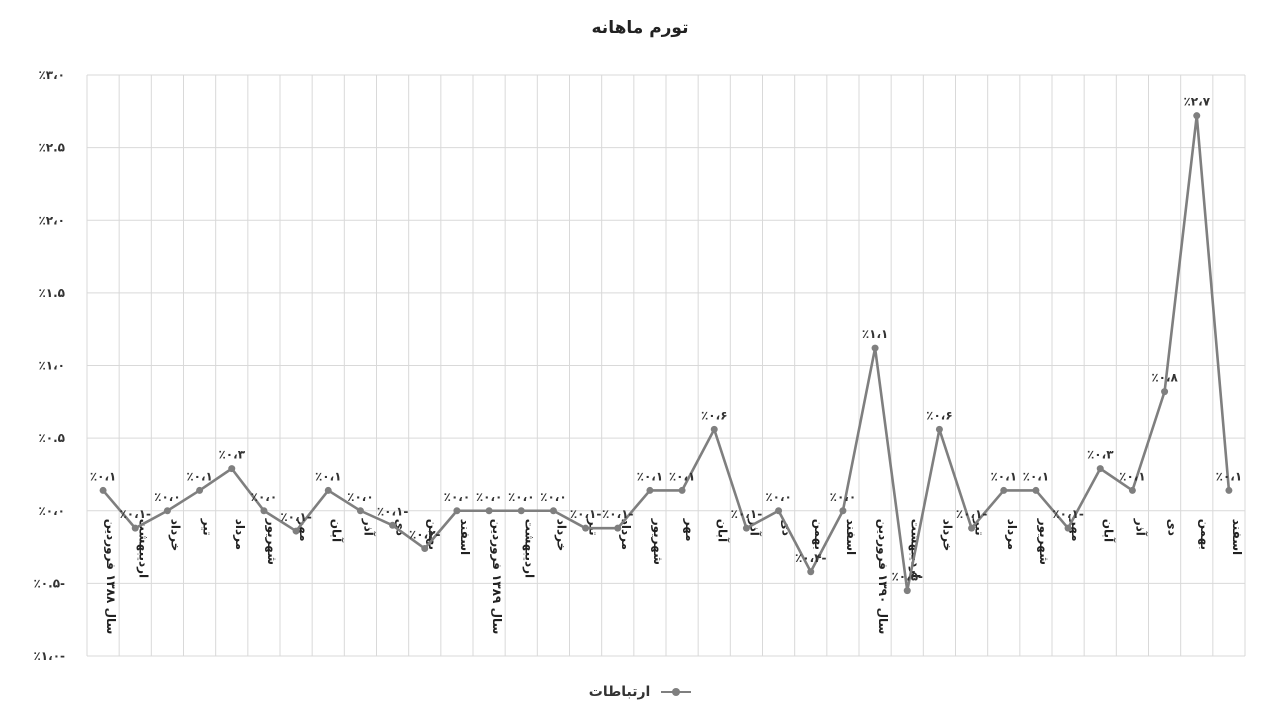 Image resolution: width=1280 pixels, height=718 pixels. Describe the element at coordinates (51, 366) in the screenshot. I see `y-tick-label: ٪۱،۰` at that location.